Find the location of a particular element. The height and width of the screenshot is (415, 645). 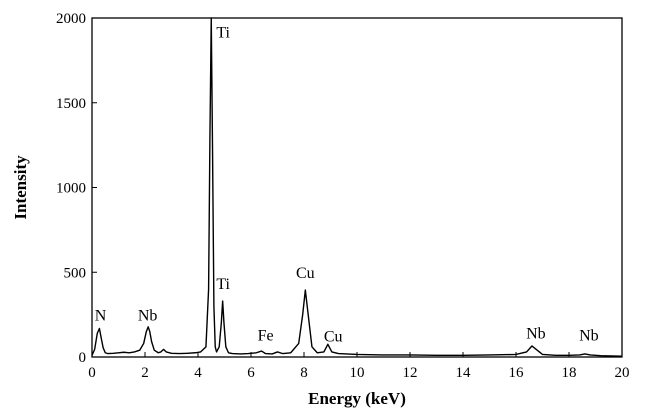

x-axis-title: Energy (keV) is located at coordinates (357, 398).